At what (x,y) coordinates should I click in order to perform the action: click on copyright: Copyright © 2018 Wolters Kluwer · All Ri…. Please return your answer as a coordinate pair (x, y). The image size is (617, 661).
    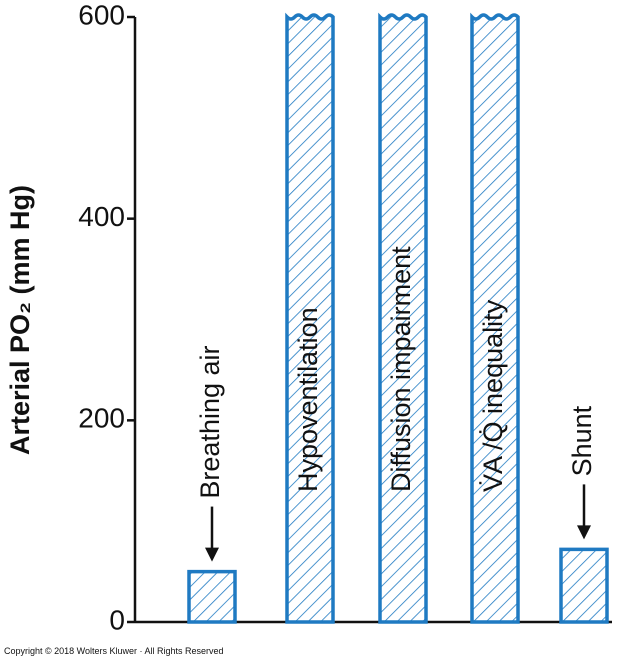
    Looking at the image, I should click on (114, 651).